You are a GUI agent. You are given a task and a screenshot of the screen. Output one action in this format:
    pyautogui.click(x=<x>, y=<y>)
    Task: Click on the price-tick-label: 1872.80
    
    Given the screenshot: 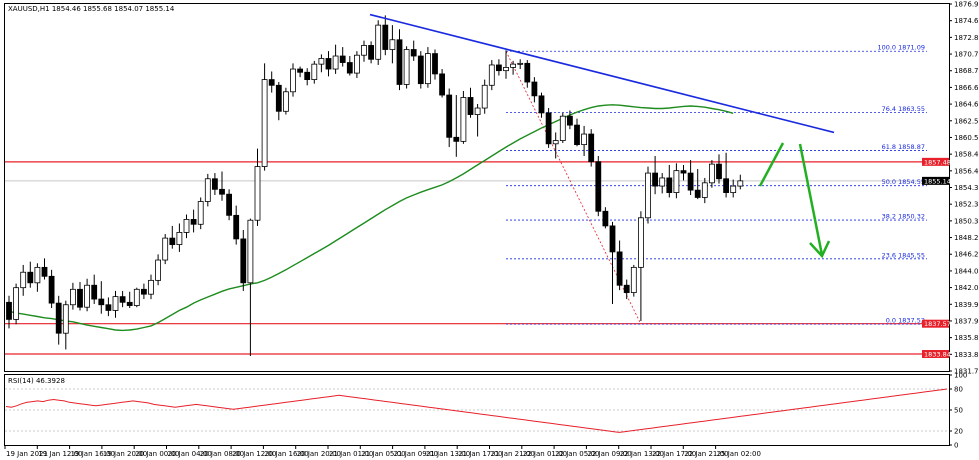 What is the action you would take?
    pyautogui.click(x=966, y=38)
    